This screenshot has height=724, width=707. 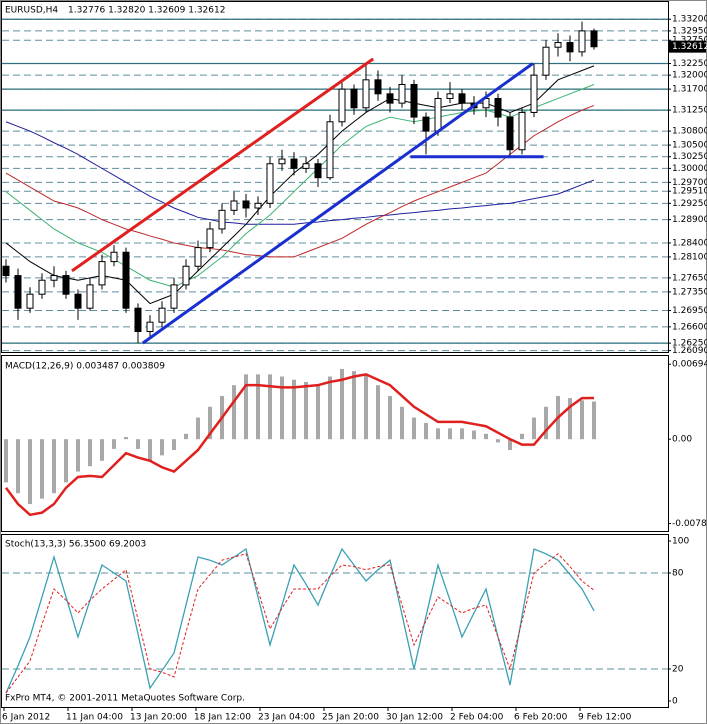 I want to click on y-tick-label: 1.28900, so click(x=689, y=220).